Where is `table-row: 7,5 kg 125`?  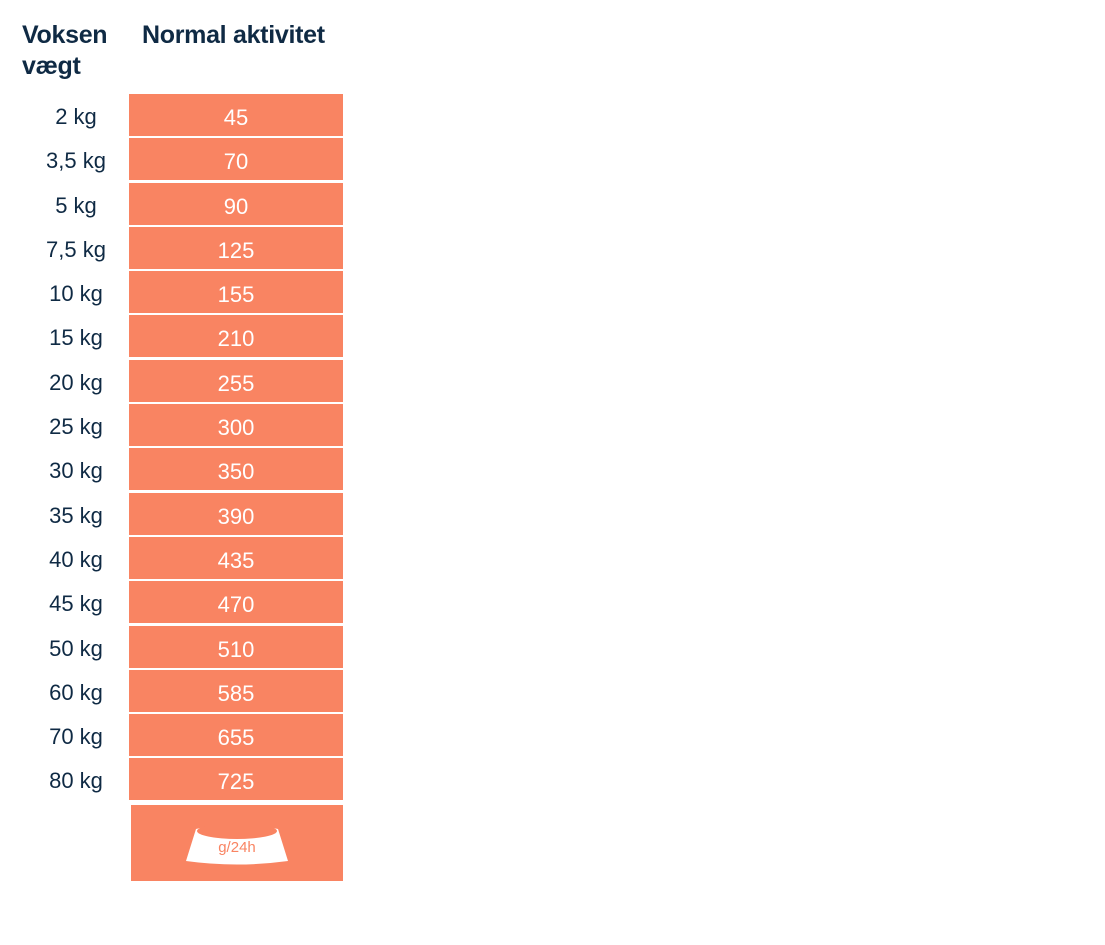
table-row: 7,5 kg 125 is located at coordinates (180, 248).